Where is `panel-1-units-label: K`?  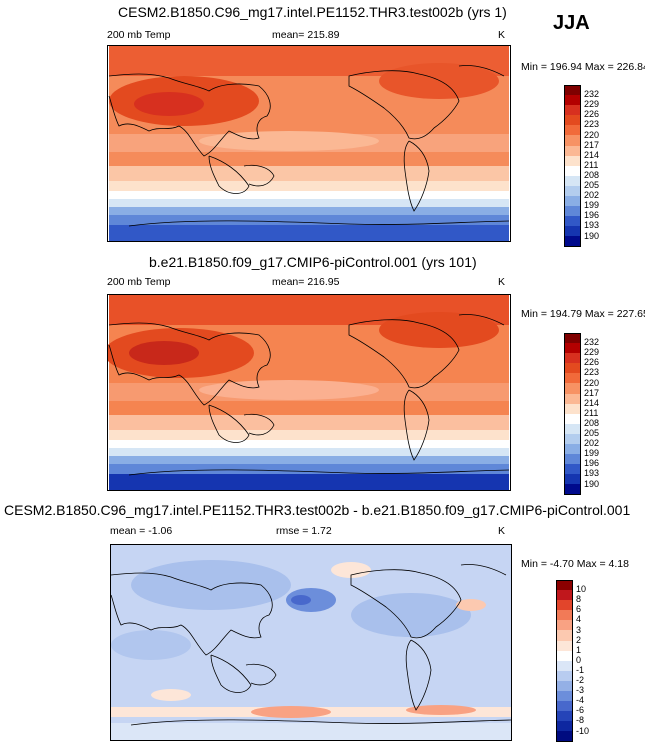
panel-1-units-label: K is located at coordinates (502, 35).